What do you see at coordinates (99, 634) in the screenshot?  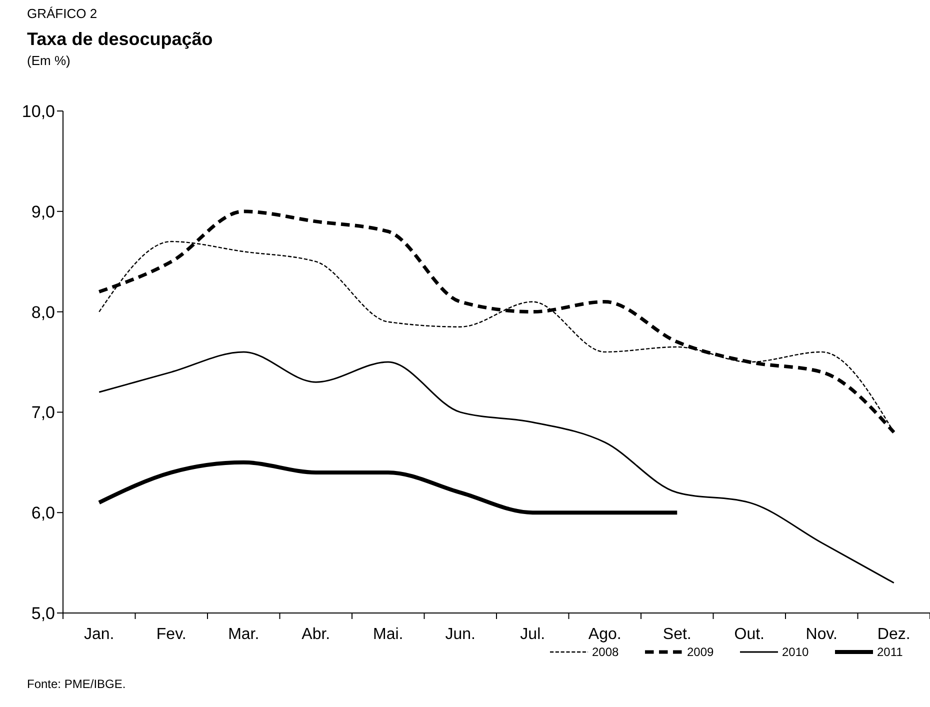 I see `x-tick-label: Jan.` at bounding box center [99, 634].